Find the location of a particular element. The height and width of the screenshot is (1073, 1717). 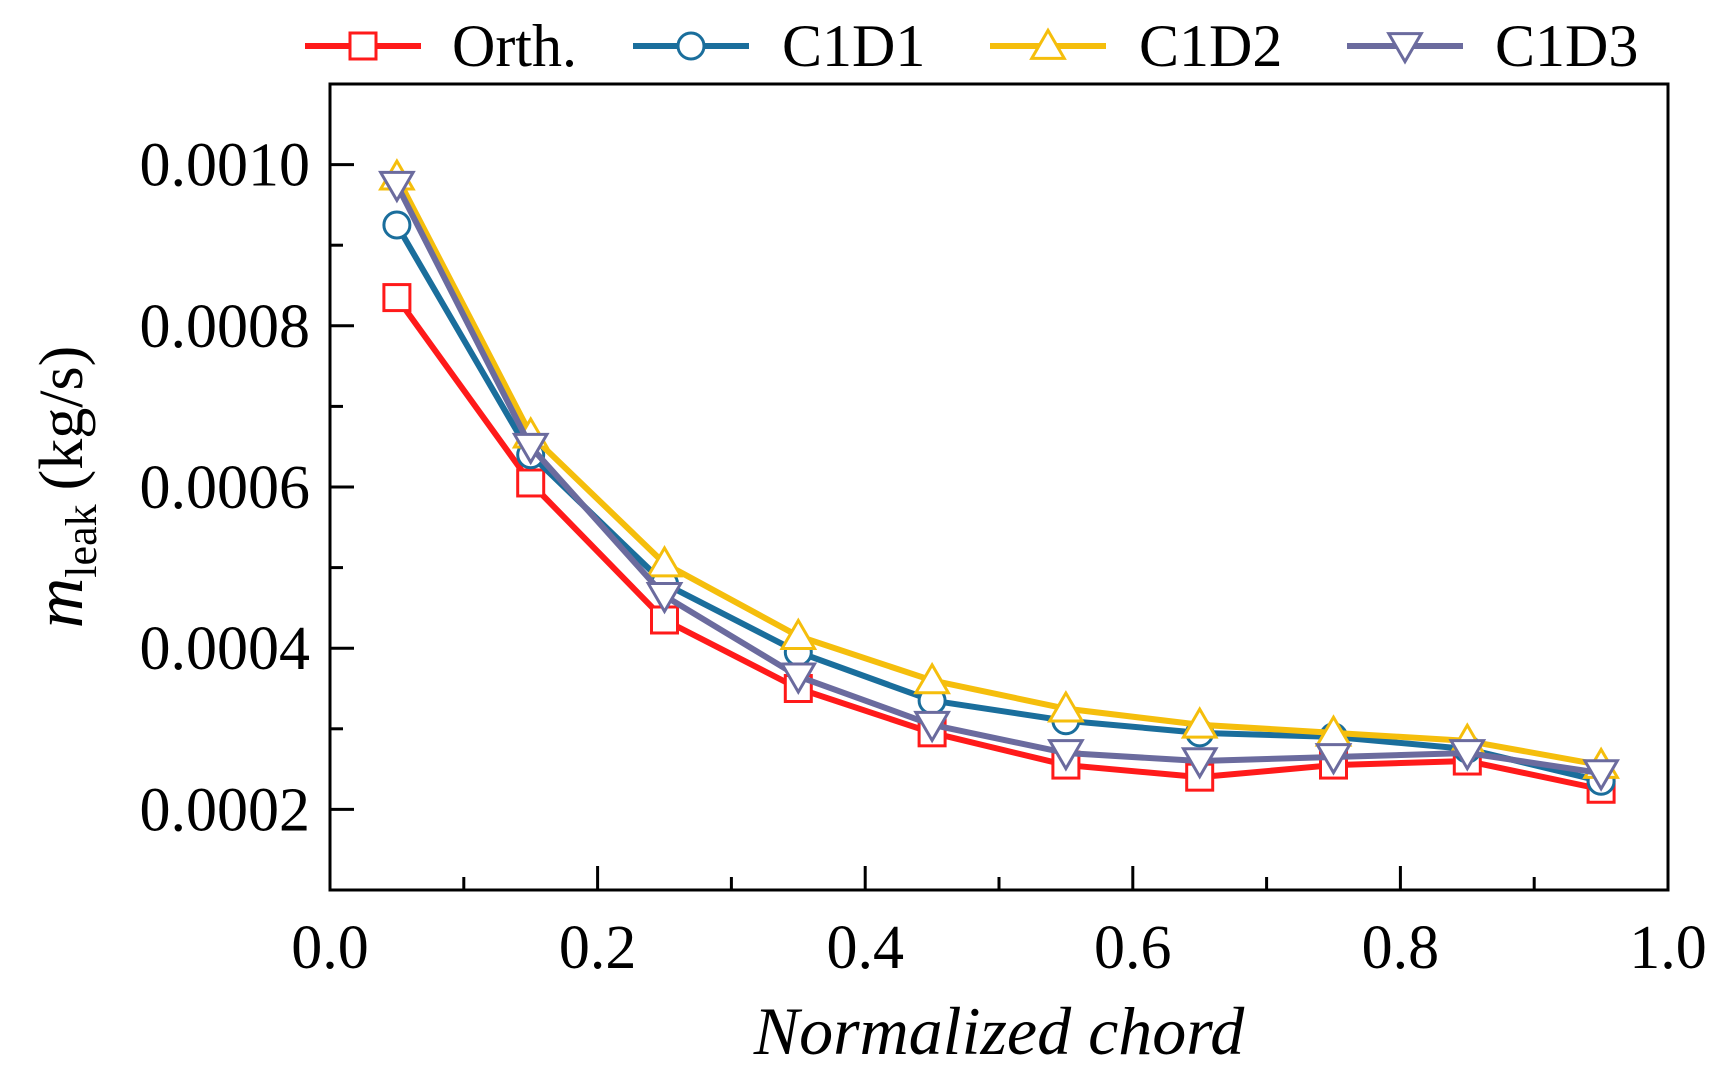

x-tick-label: 0.6 is located at coordinates (1133, 948).